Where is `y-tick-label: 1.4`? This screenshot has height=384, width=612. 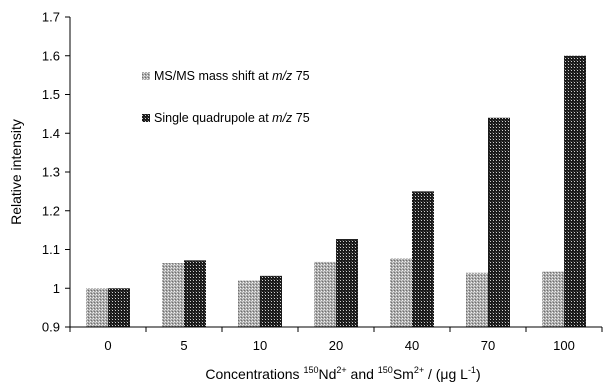 y-tick-label: 1.4 is located at coordinates (51, 133).